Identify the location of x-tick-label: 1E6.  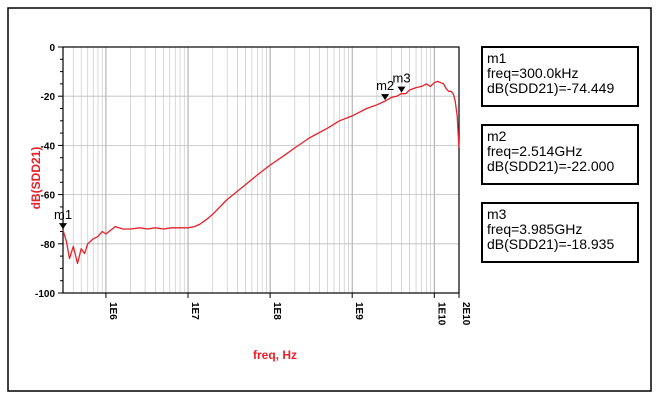
(112, 311).